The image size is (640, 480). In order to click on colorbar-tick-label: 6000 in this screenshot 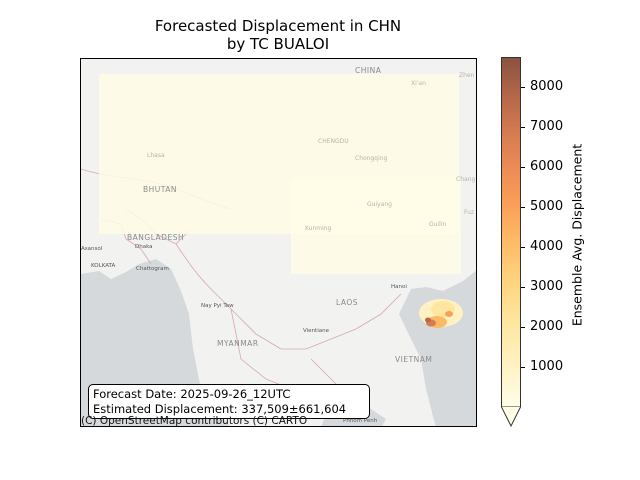, I will do `click(547, 166)`.